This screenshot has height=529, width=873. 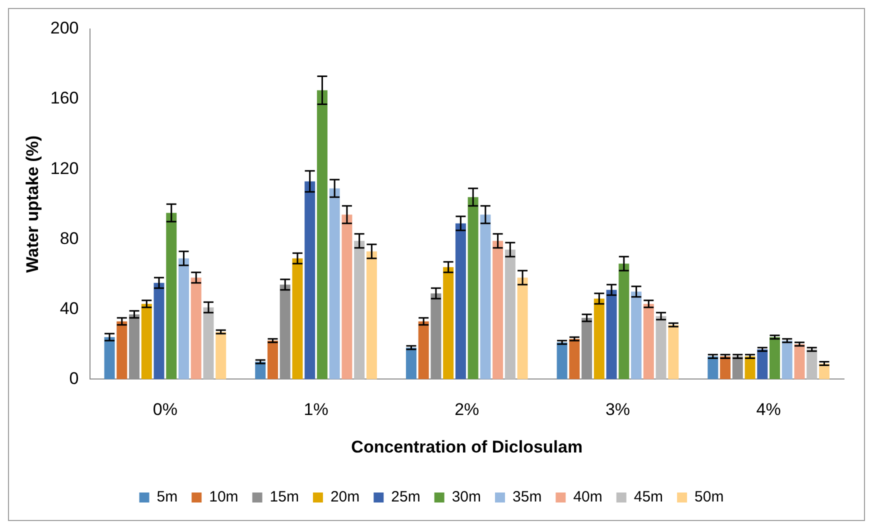 What do you see at coordinates (284, 497) in the screenshot?
I see `legend-label: 15m` at bounding box center [284, 497].